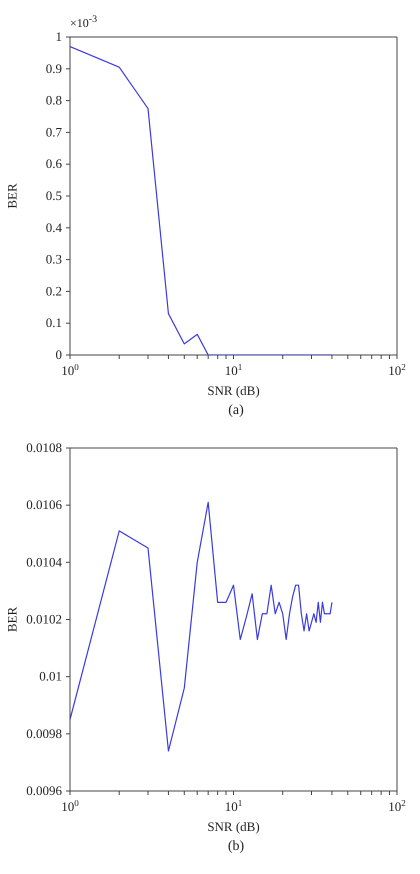  I want to click on y-tick-label: 0.0096, so click(44, 790).